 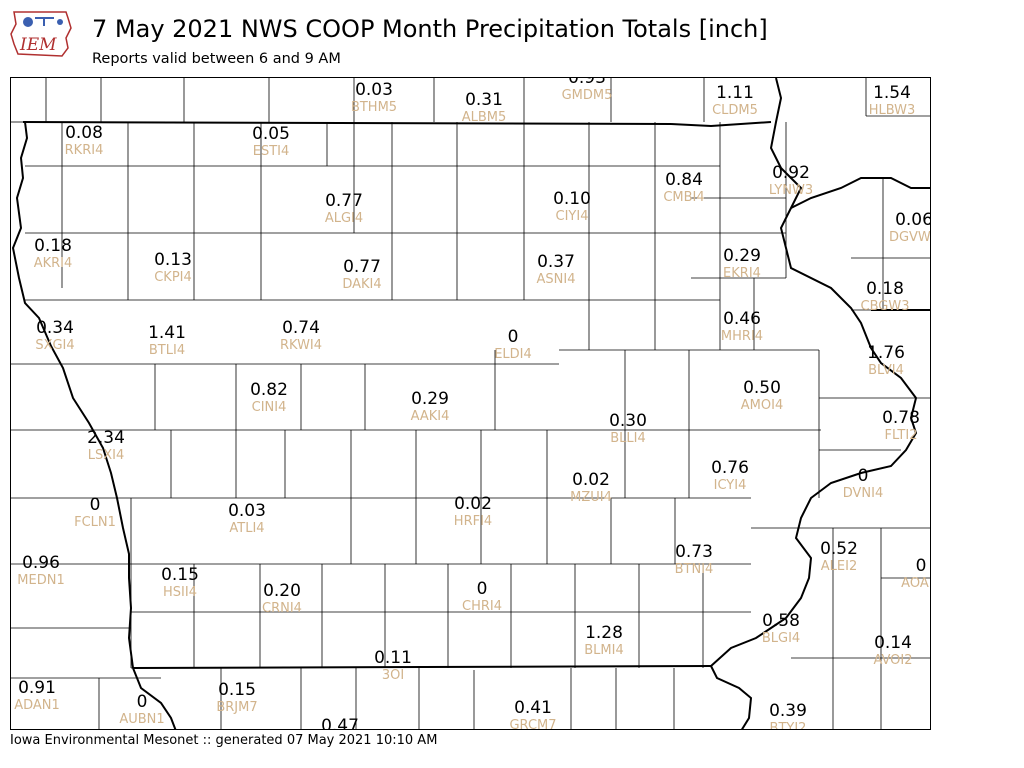 I want to click on station-id: AVOI2, so click(x=892, y=660).